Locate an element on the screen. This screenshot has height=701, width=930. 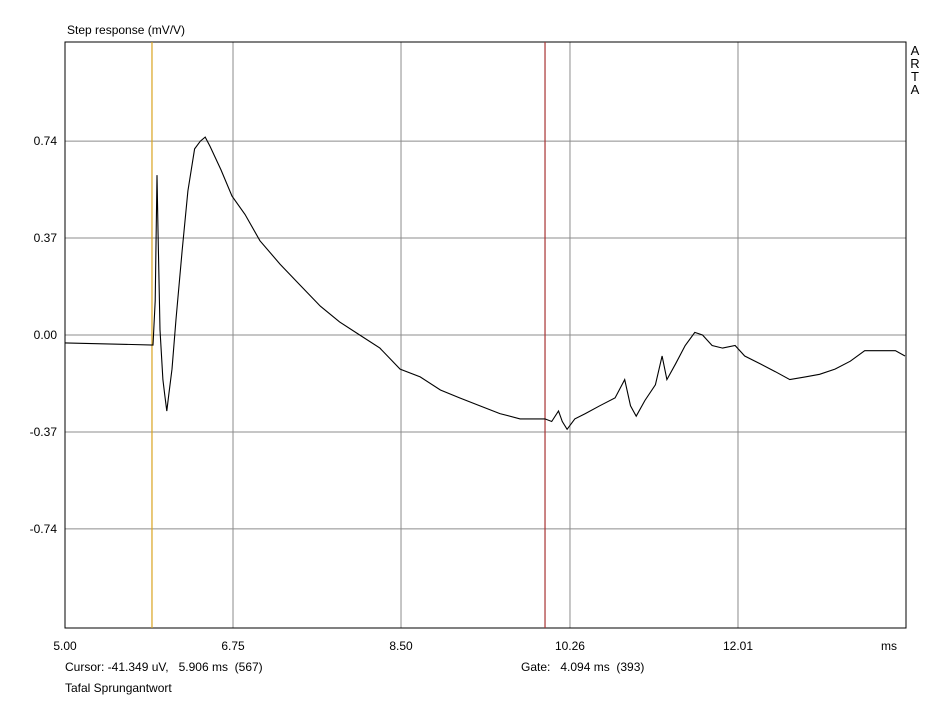
x-tick-label: 12.01 is located at coordinates (738, 646).